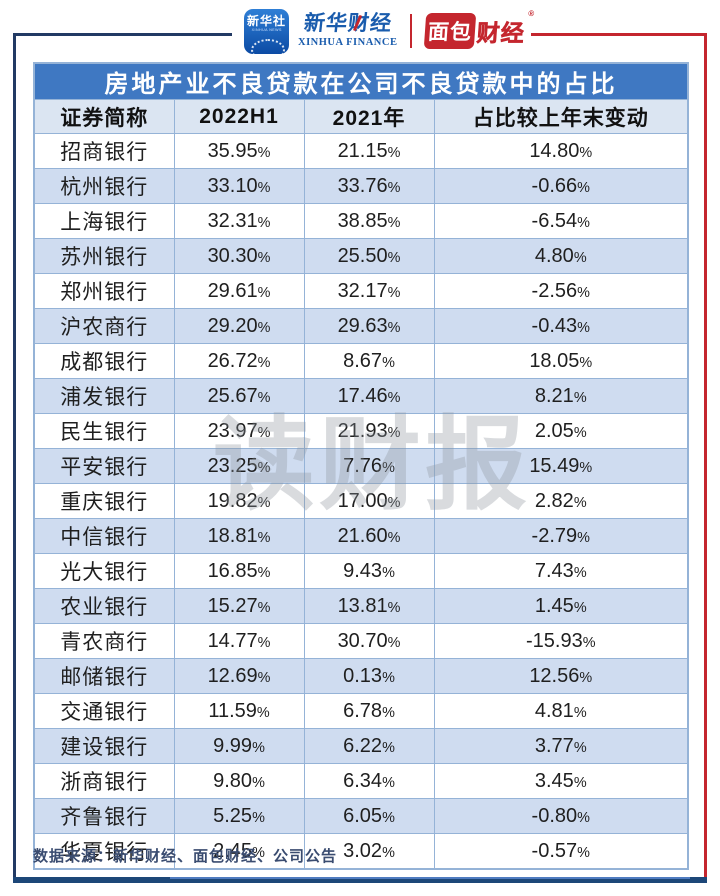 This screenshot has height=896, width=720. What do you see at coordinates (360, 880) in the screenshot?
I see `frame-bottom-bar` at bounding box center [360, 880].